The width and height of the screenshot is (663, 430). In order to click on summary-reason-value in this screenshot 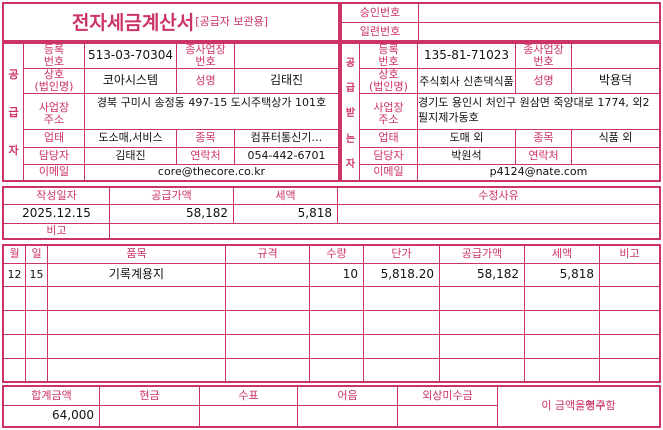, I will do `click(498, 214)`.